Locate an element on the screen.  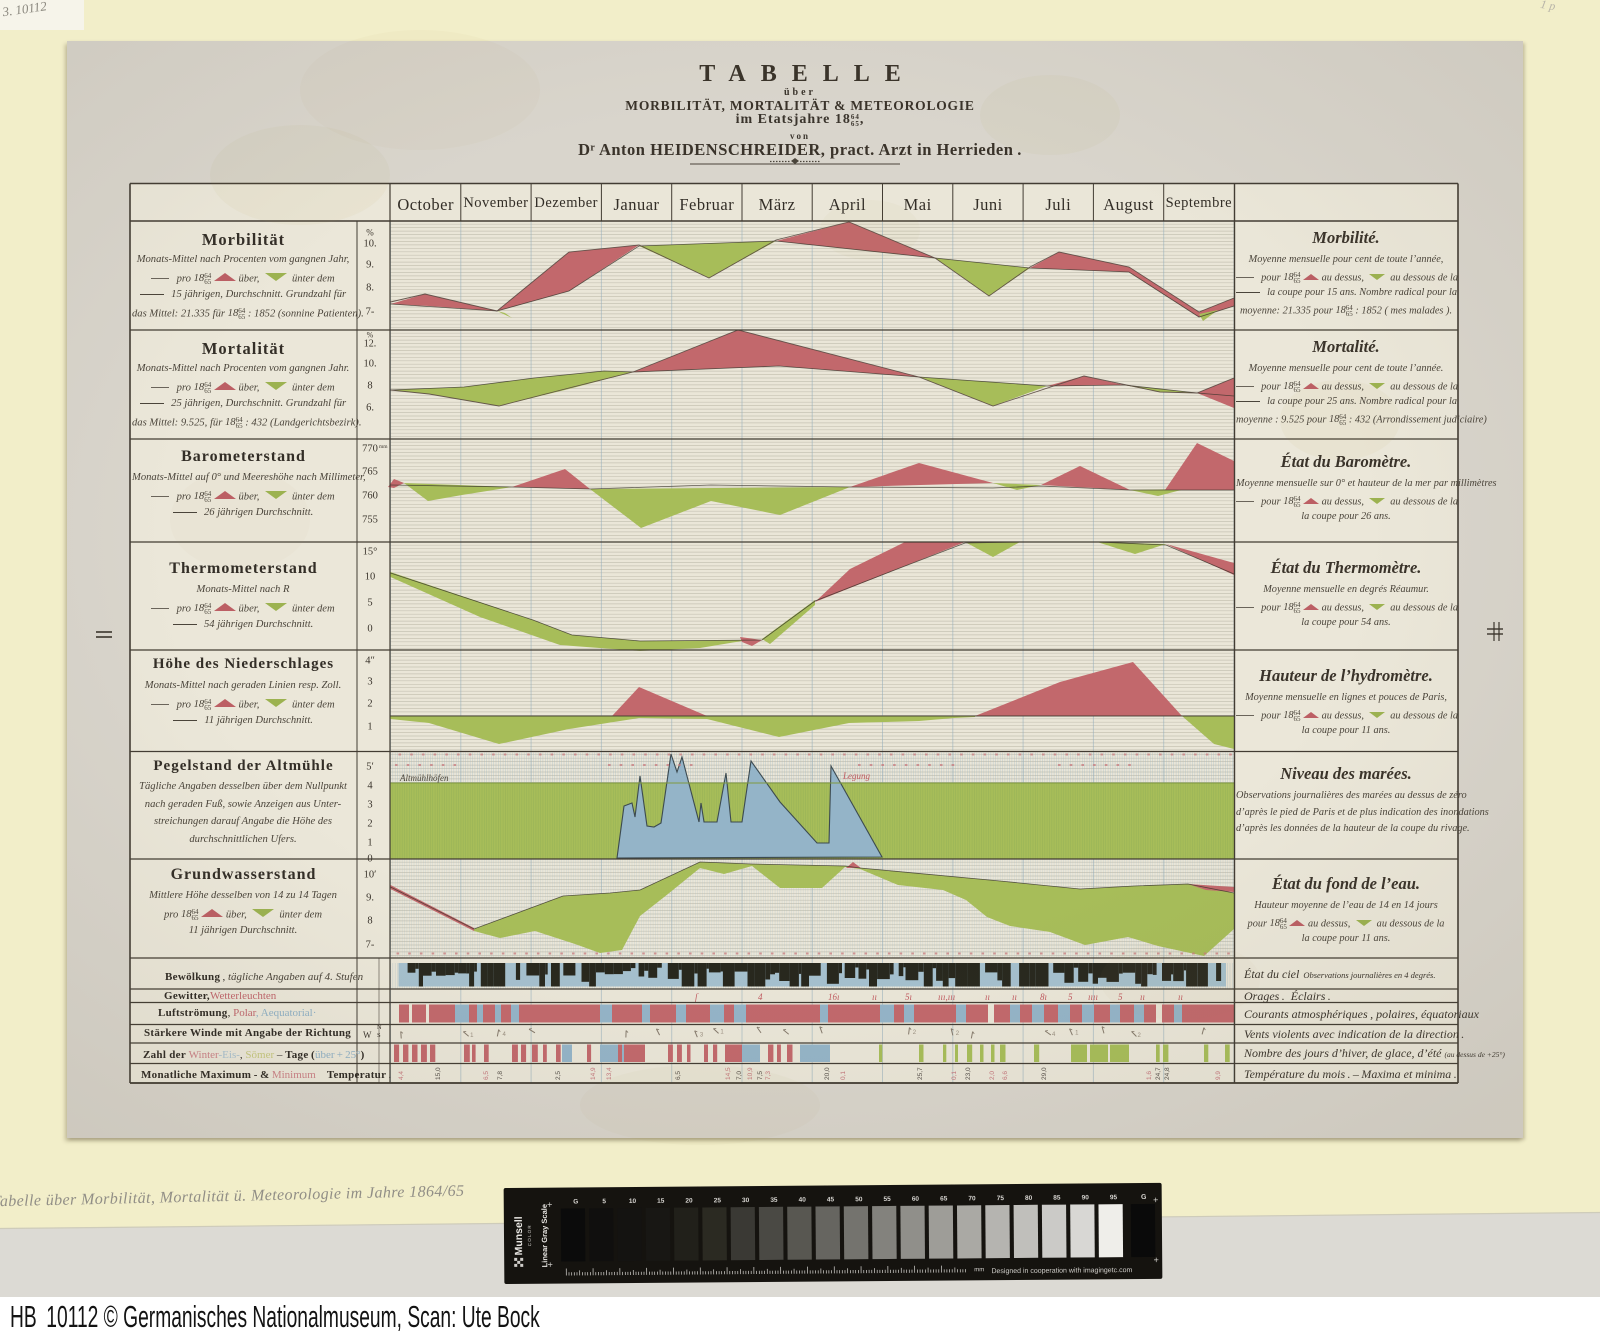
svg-text: 6. is located at coordinates (370, 408).